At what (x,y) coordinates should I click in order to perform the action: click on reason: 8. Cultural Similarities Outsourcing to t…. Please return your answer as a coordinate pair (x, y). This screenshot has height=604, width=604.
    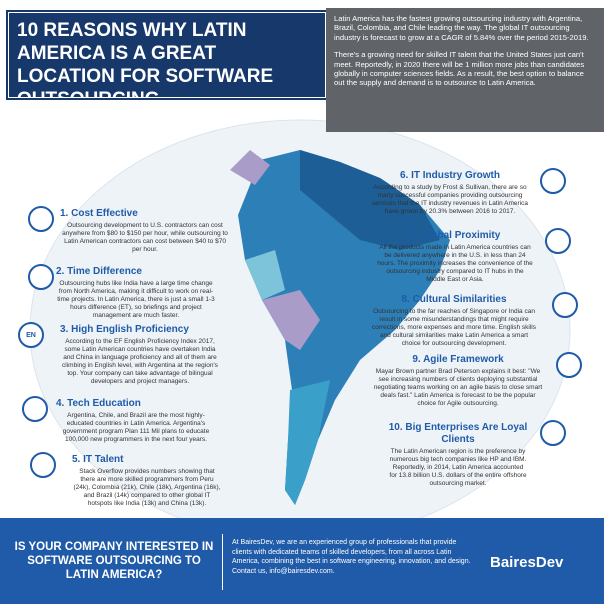
    Looking at the image, I should click on (454, 321).